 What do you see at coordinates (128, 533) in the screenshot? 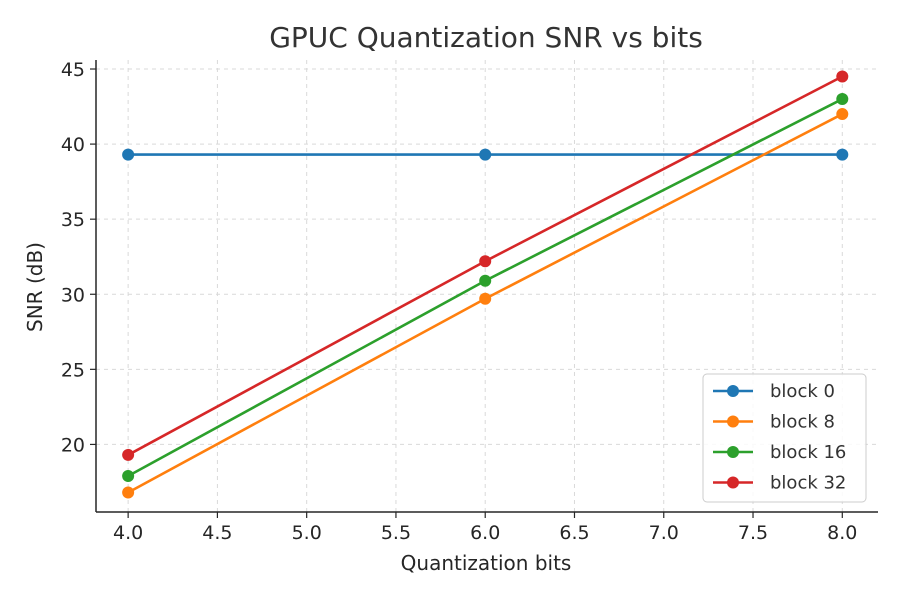
I see `x-tick-label: 4.0` at bounding box center [128, 533].